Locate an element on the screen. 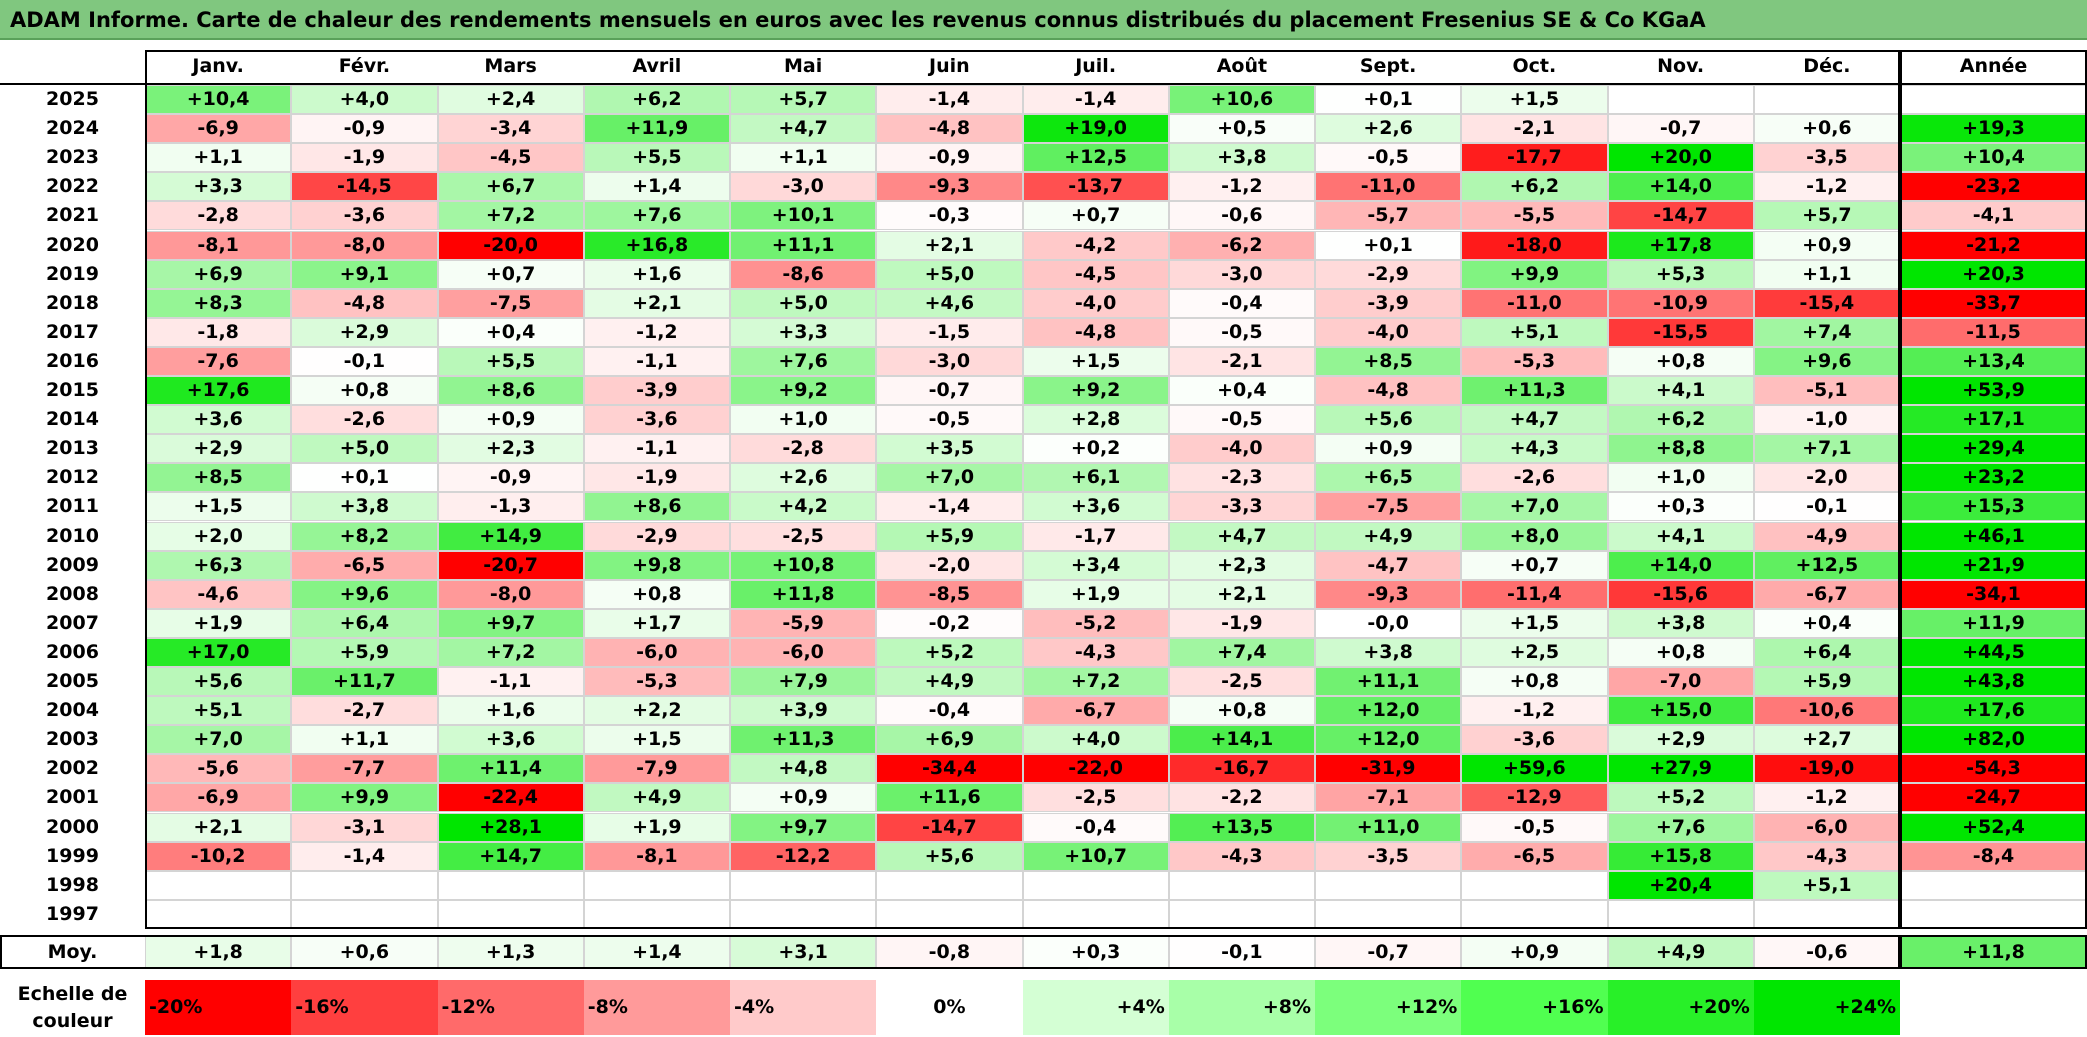 The image size is (2087, 1037). heatmap-cell: -6,7 is located at coordinates (1826, 594).